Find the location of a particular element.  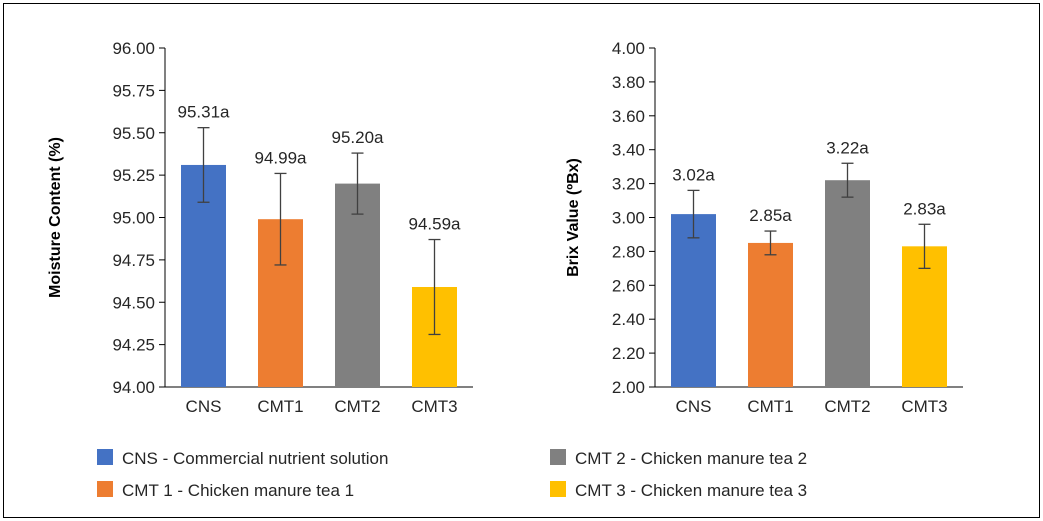

legend-label-cns: CNS - Commercial nutrient solution is located at coordinates (255, 458).